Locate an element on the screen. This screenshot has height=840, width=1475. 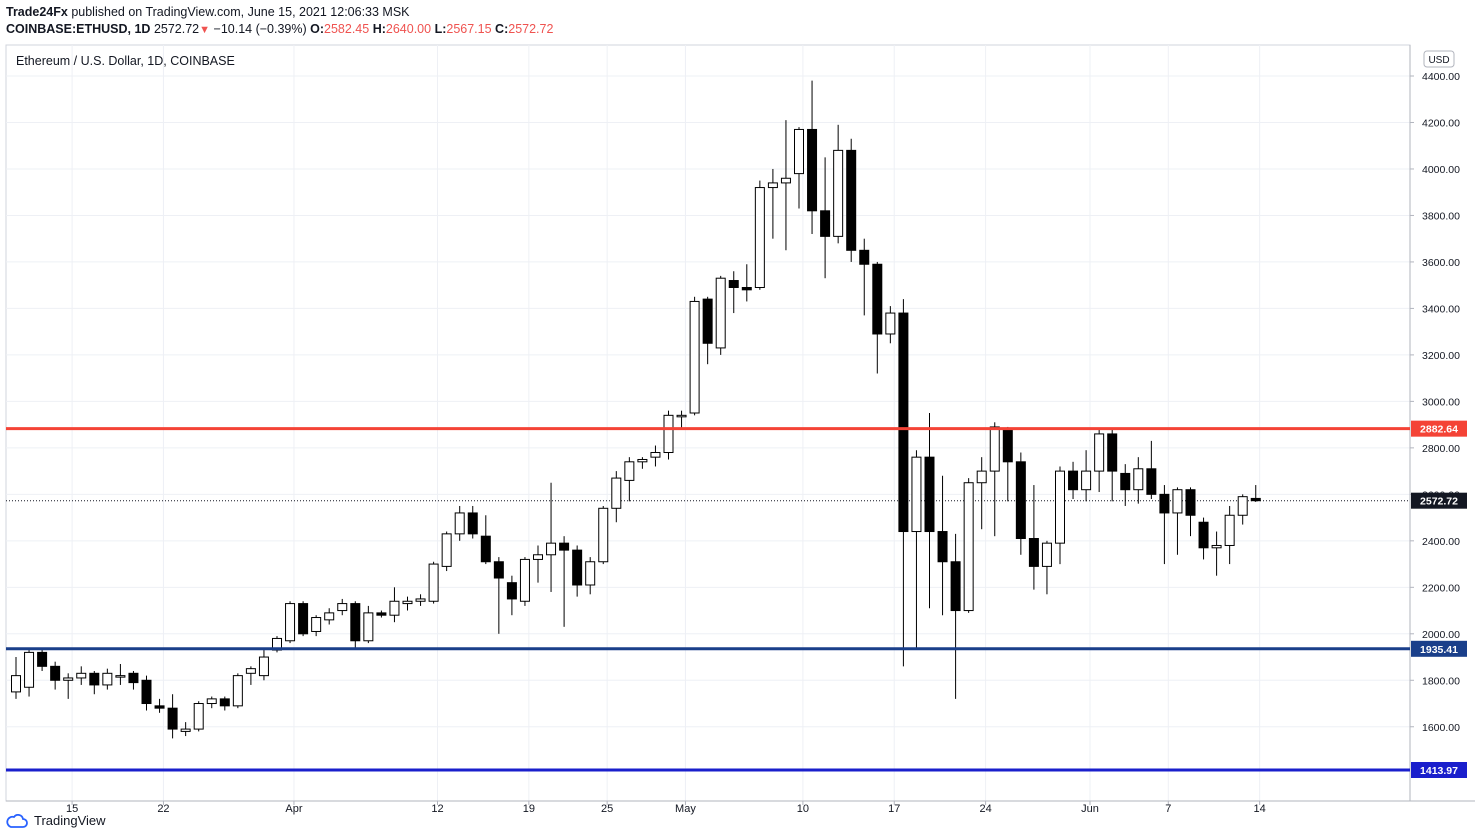
x-tick-label: 12 is located at coordinates (437, 809).